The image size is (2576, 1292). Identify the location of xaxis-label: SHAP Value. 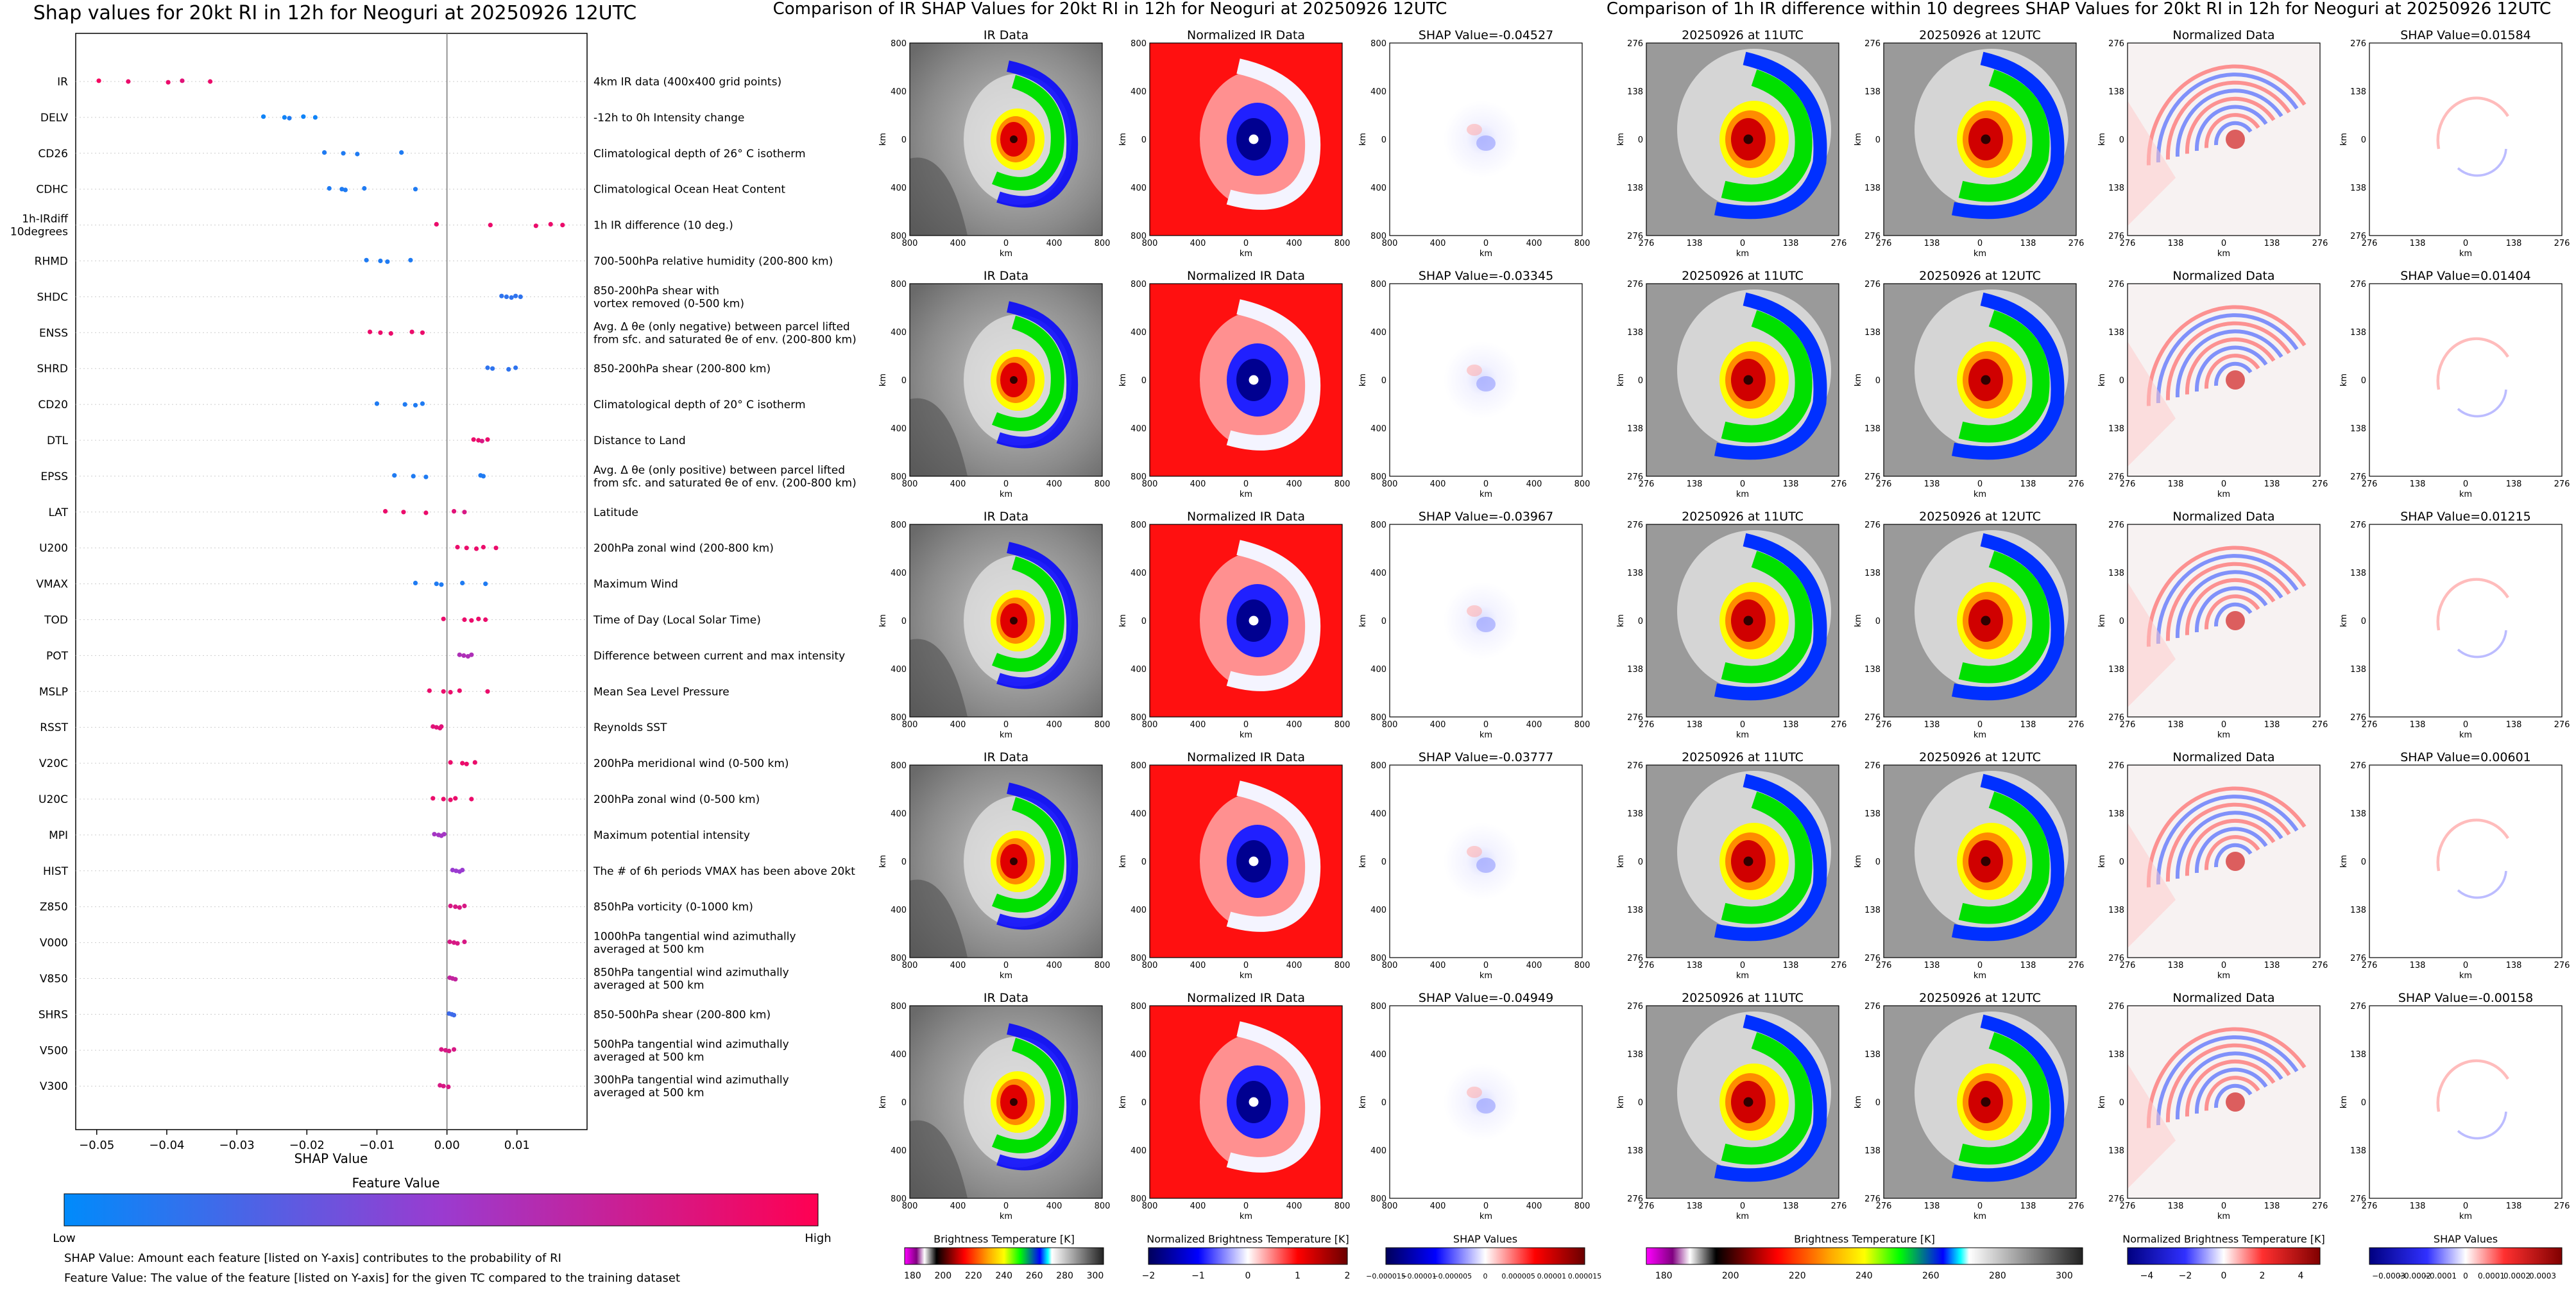
(331, 1158).